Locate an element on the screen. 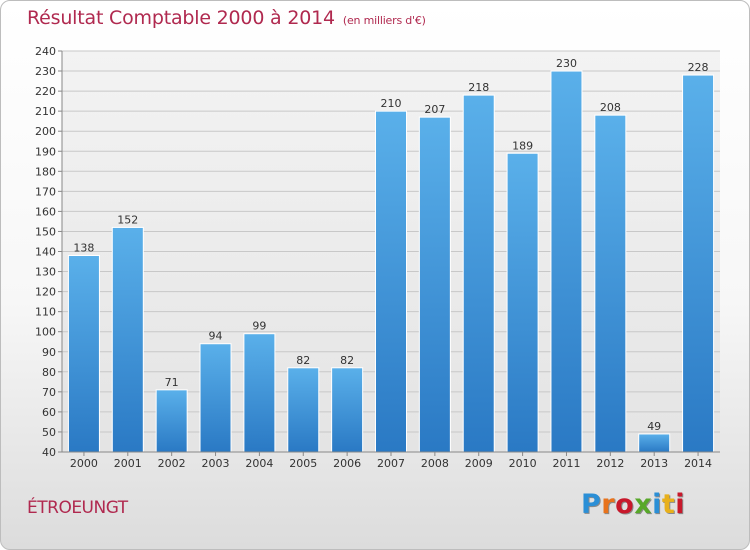 Image resolution: width=750 pixels, height=550 pixels. bar-2008 is located at coordinates (434, 284).